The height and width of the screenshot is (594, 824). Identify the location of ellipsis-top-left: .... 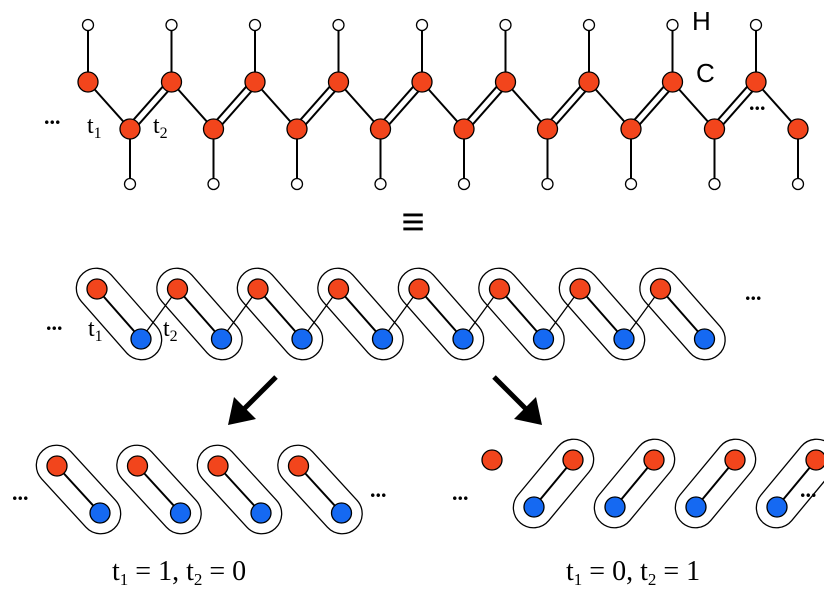
(52, 116).